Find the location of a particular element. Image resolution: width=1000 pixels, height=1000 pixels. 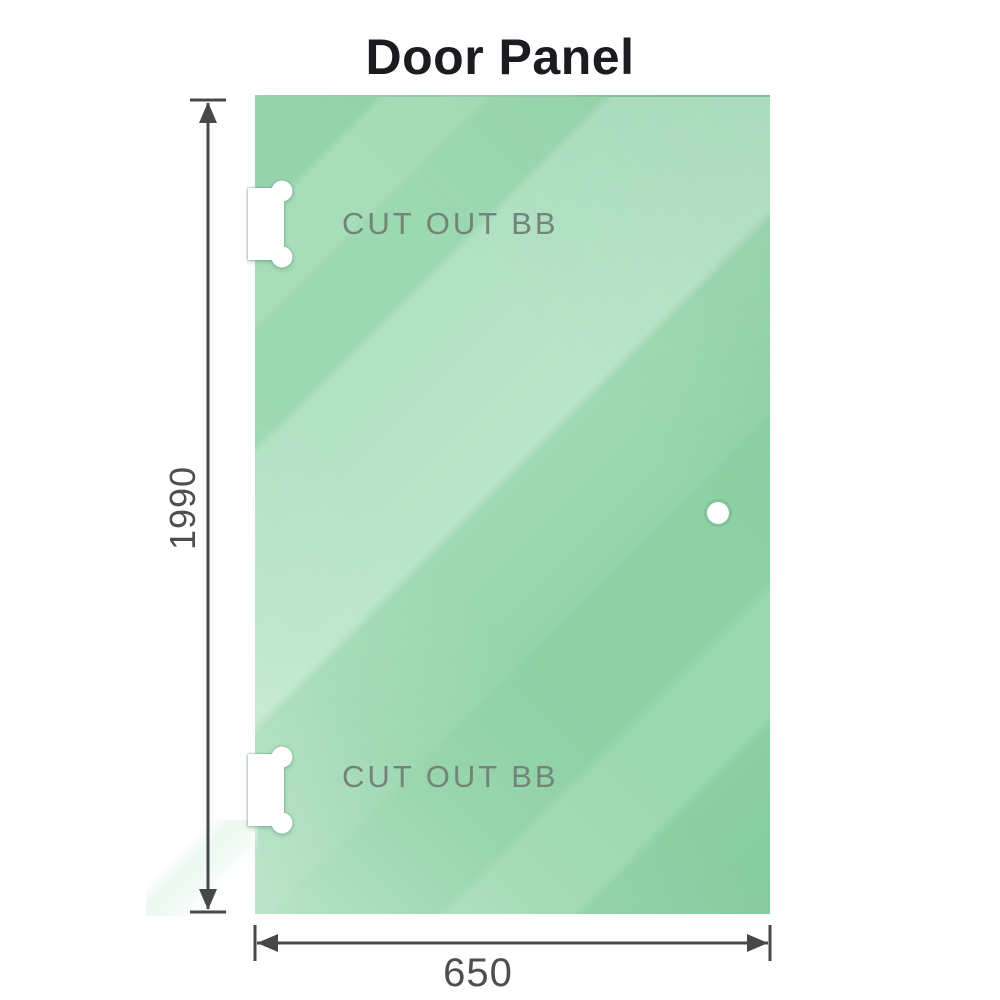

width-dimension-arrow-icon is located at coordinates (512, 943).